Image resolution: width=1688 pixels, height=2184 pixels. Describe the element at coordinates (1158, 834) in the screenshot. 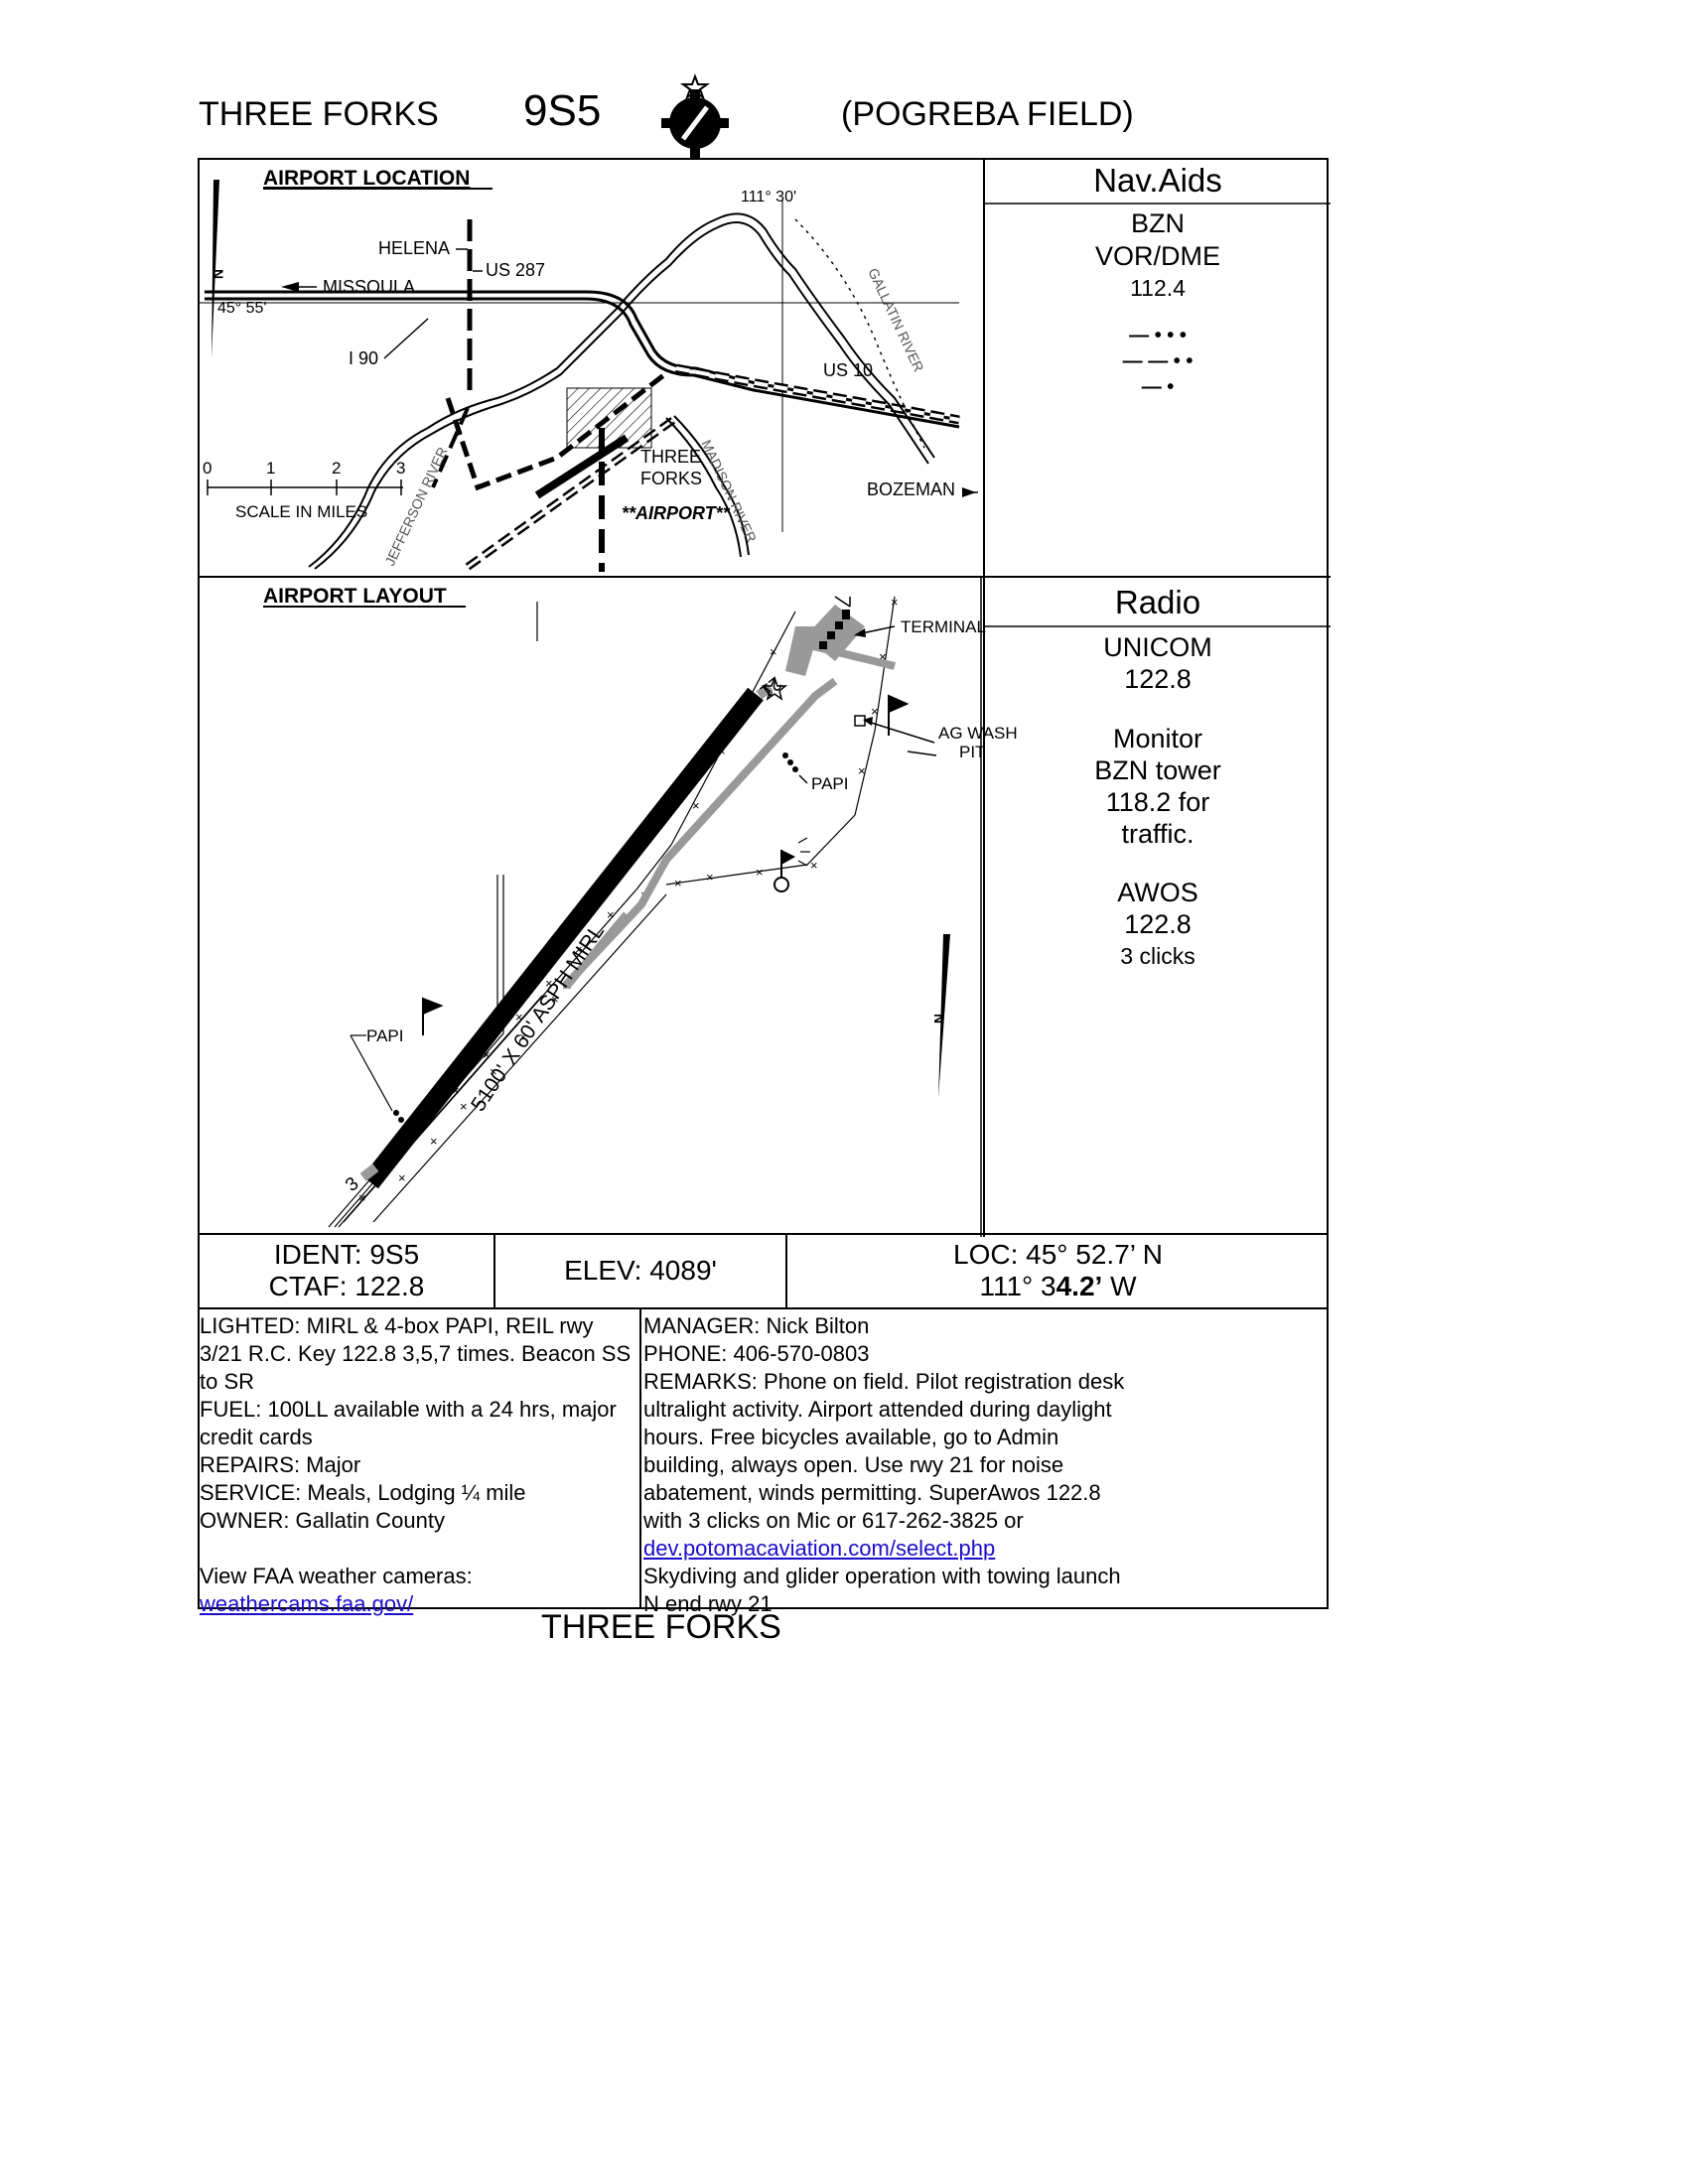

I see `monitor-line-4: traffic.` at that location.